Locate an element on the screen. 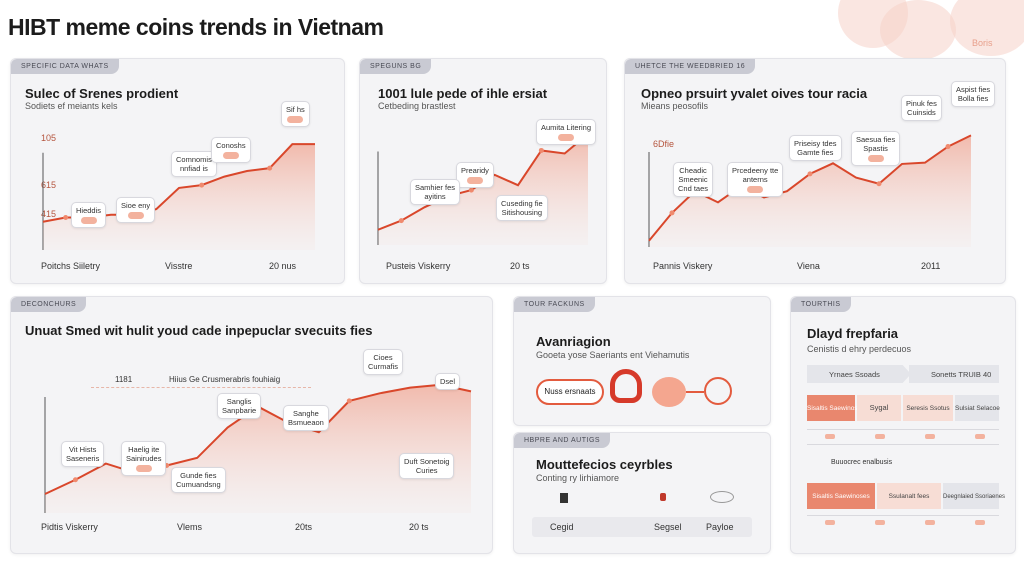  chart-callout: Haelig ite Sainirudes is located at coordinates (144, 458).